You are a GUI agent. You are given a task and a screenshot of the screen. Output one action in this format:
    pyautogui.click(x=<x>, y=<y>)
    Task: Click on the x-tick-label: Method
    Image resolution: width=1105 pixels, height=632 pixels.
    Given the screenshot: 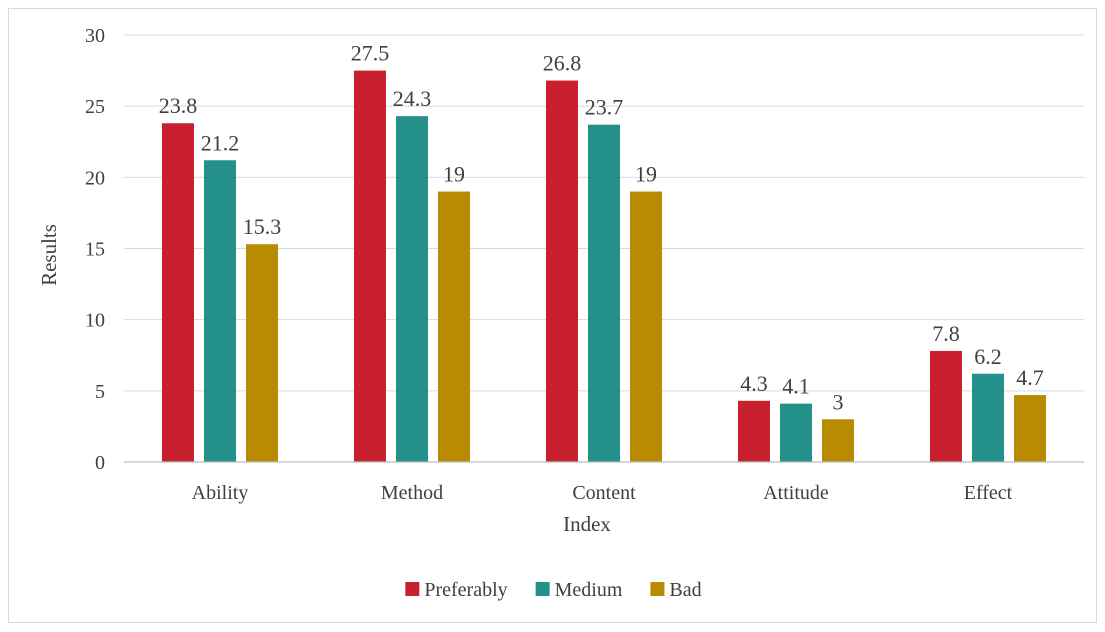 What is the action you would take?
    pyautogui.click(x=412, y=493)
    